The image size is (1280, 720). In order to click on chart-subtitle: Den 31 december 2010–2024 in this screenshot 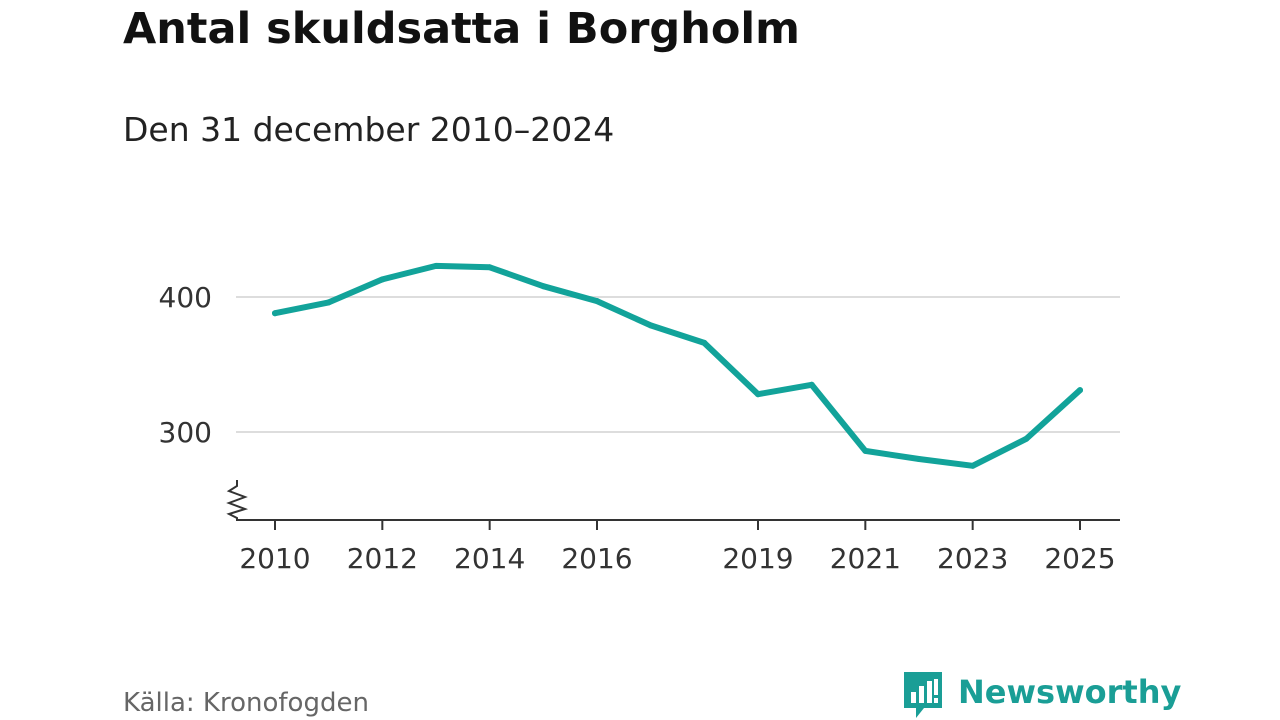, I will do `click(369, 129)`.